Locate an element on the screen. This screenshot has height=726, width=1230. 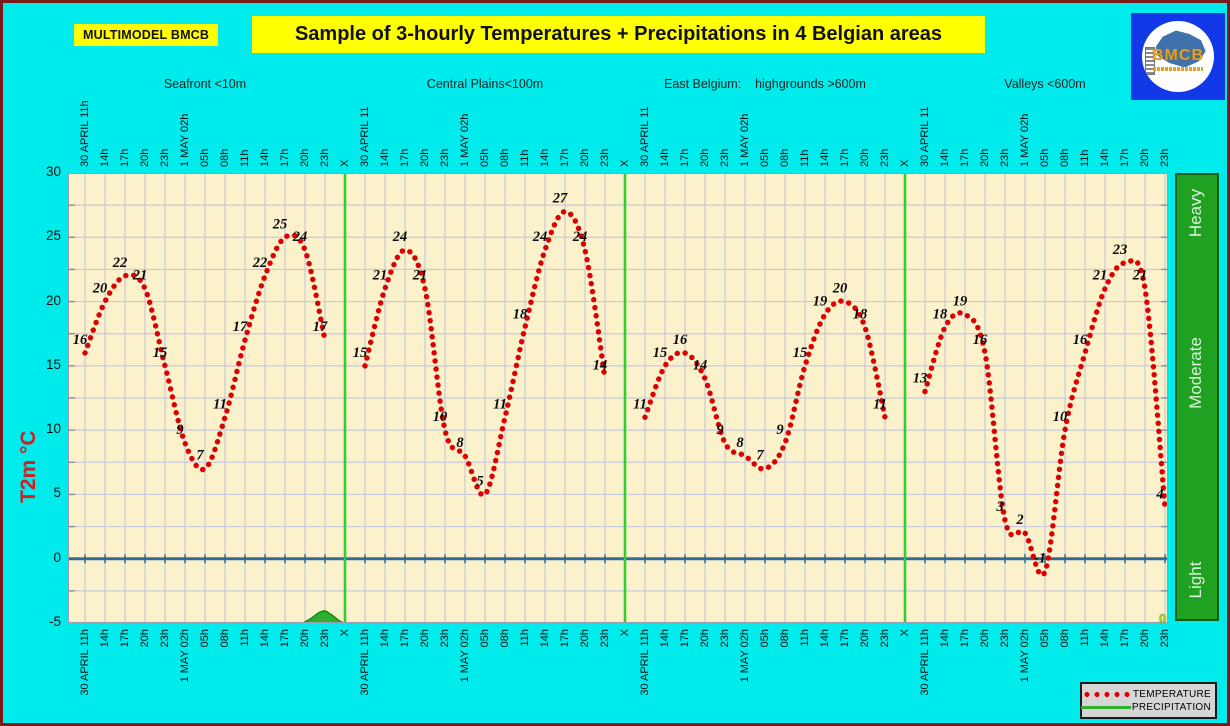
y-axis-tick-label: 15 is located at coordinates (53, 364).